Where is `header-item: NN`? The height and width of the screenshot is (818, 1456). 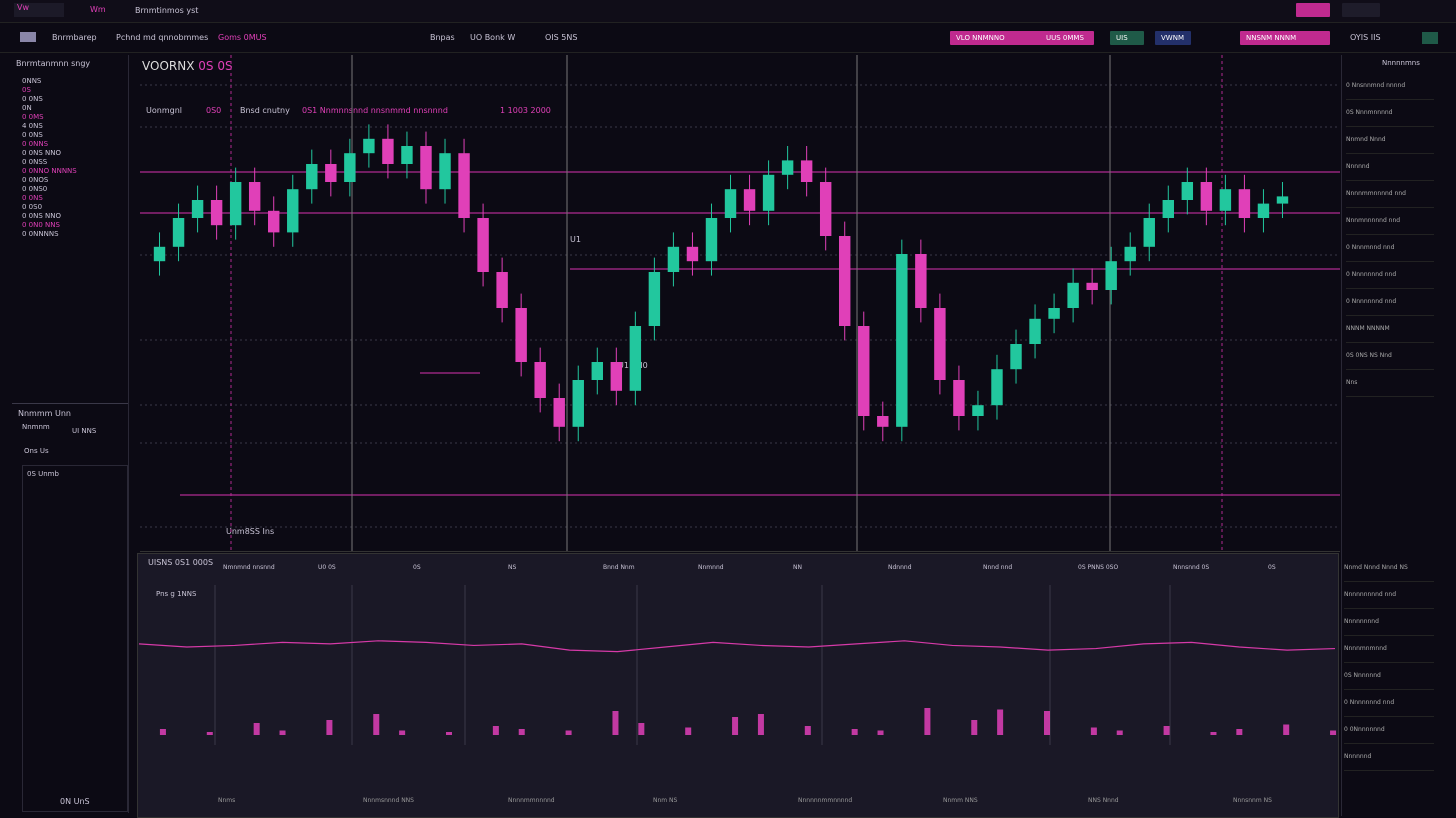
header-item: NN is located at coordinates (797, 567).